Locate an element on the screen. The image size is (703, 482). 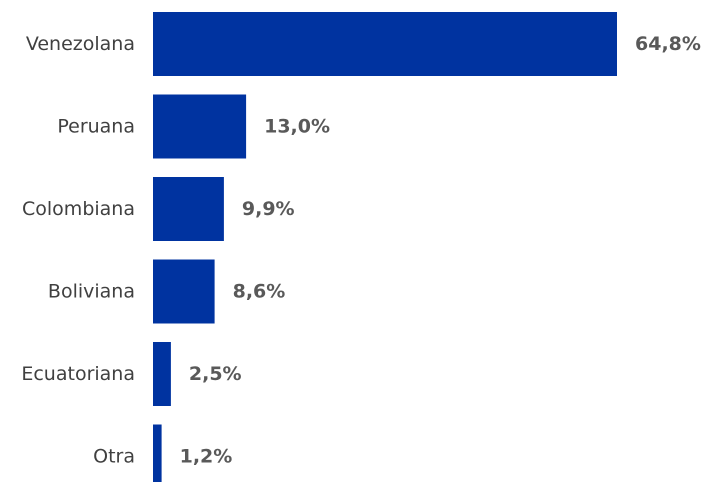
value-label-boliviana: 8,6% is located at coordinates (259, 292).